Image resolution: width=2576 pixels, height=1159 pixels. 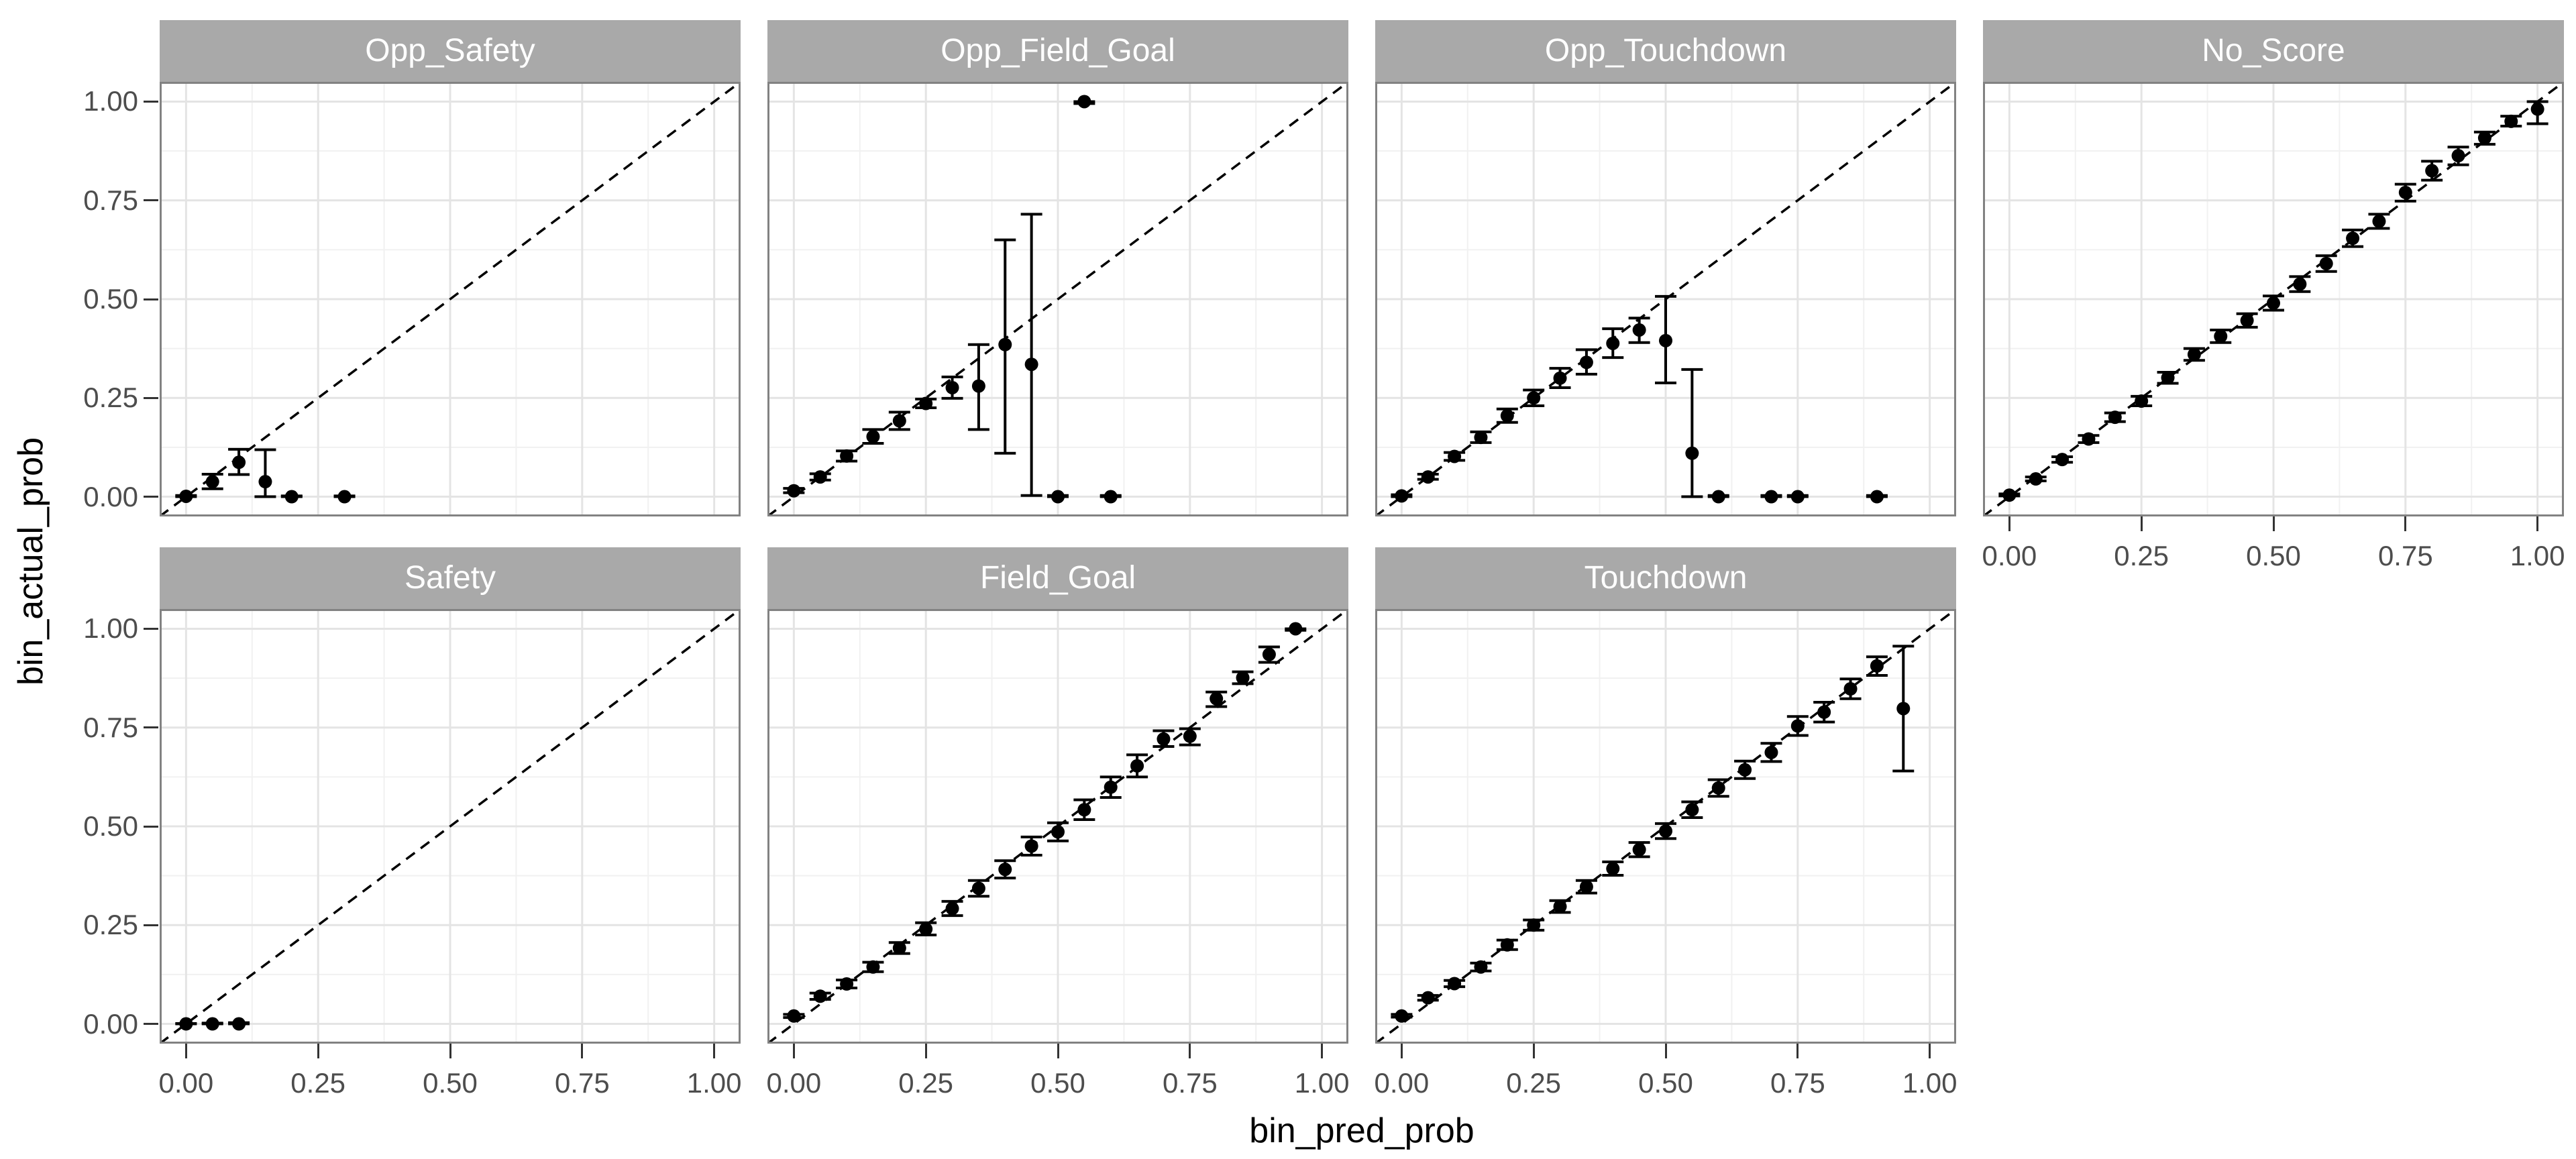 I want to click on facet-strip-no_score: No_Score, so click(x=2273, y=51).